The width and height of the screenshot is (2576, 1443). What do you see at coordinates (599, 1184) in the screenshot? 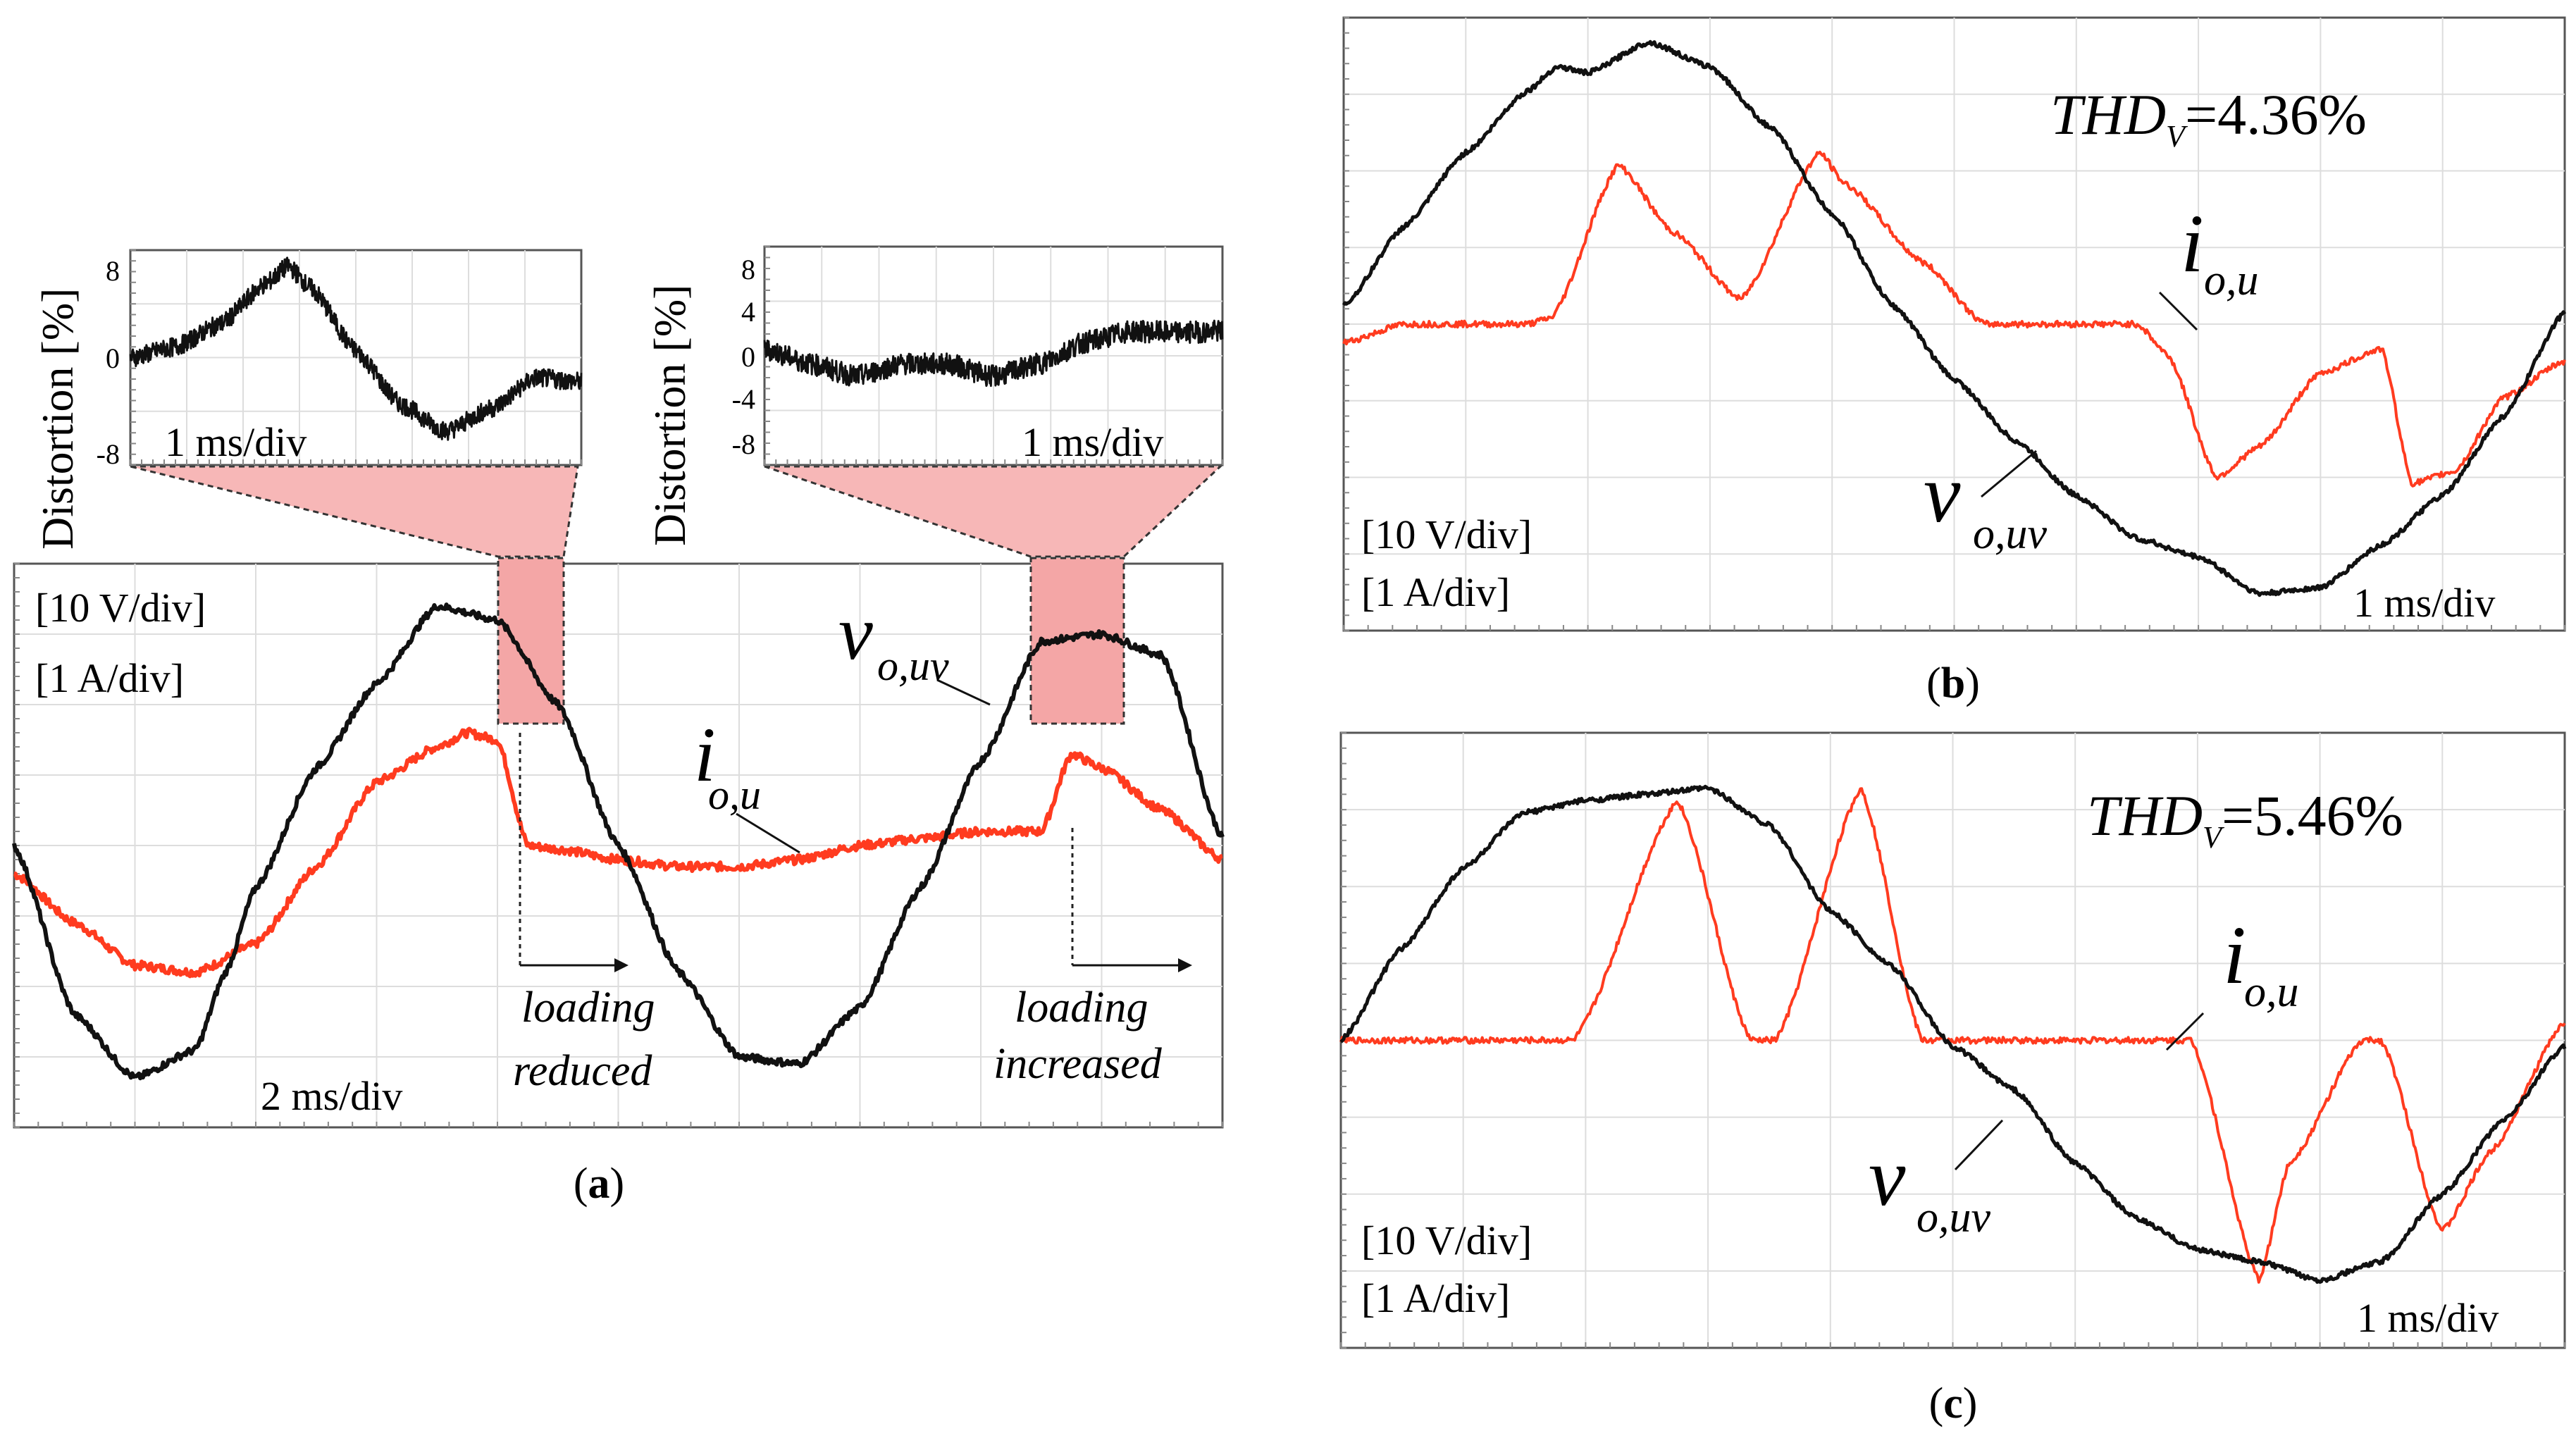
I see `caption-a: (a)` at bounding box center [599, 1184].